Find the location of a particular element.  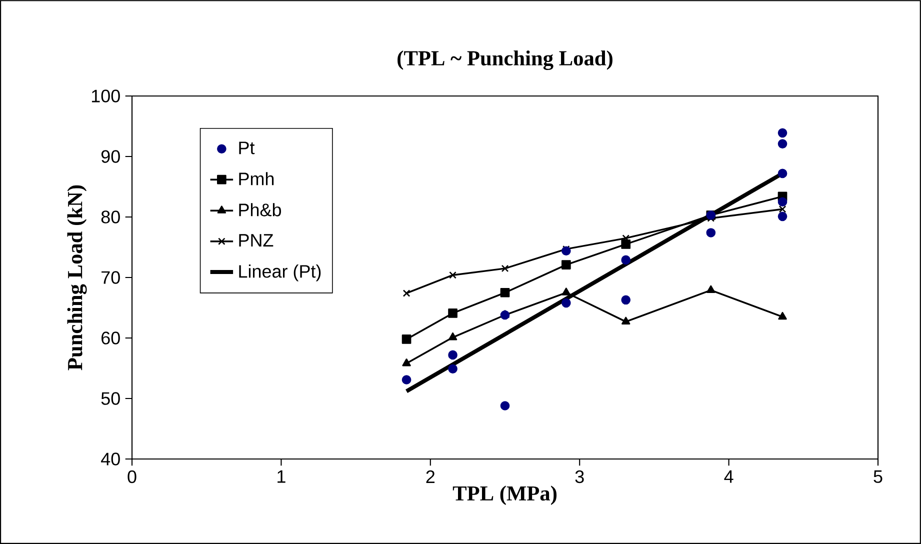

legend-label: Ph&b is located at coordinates (260, 209).